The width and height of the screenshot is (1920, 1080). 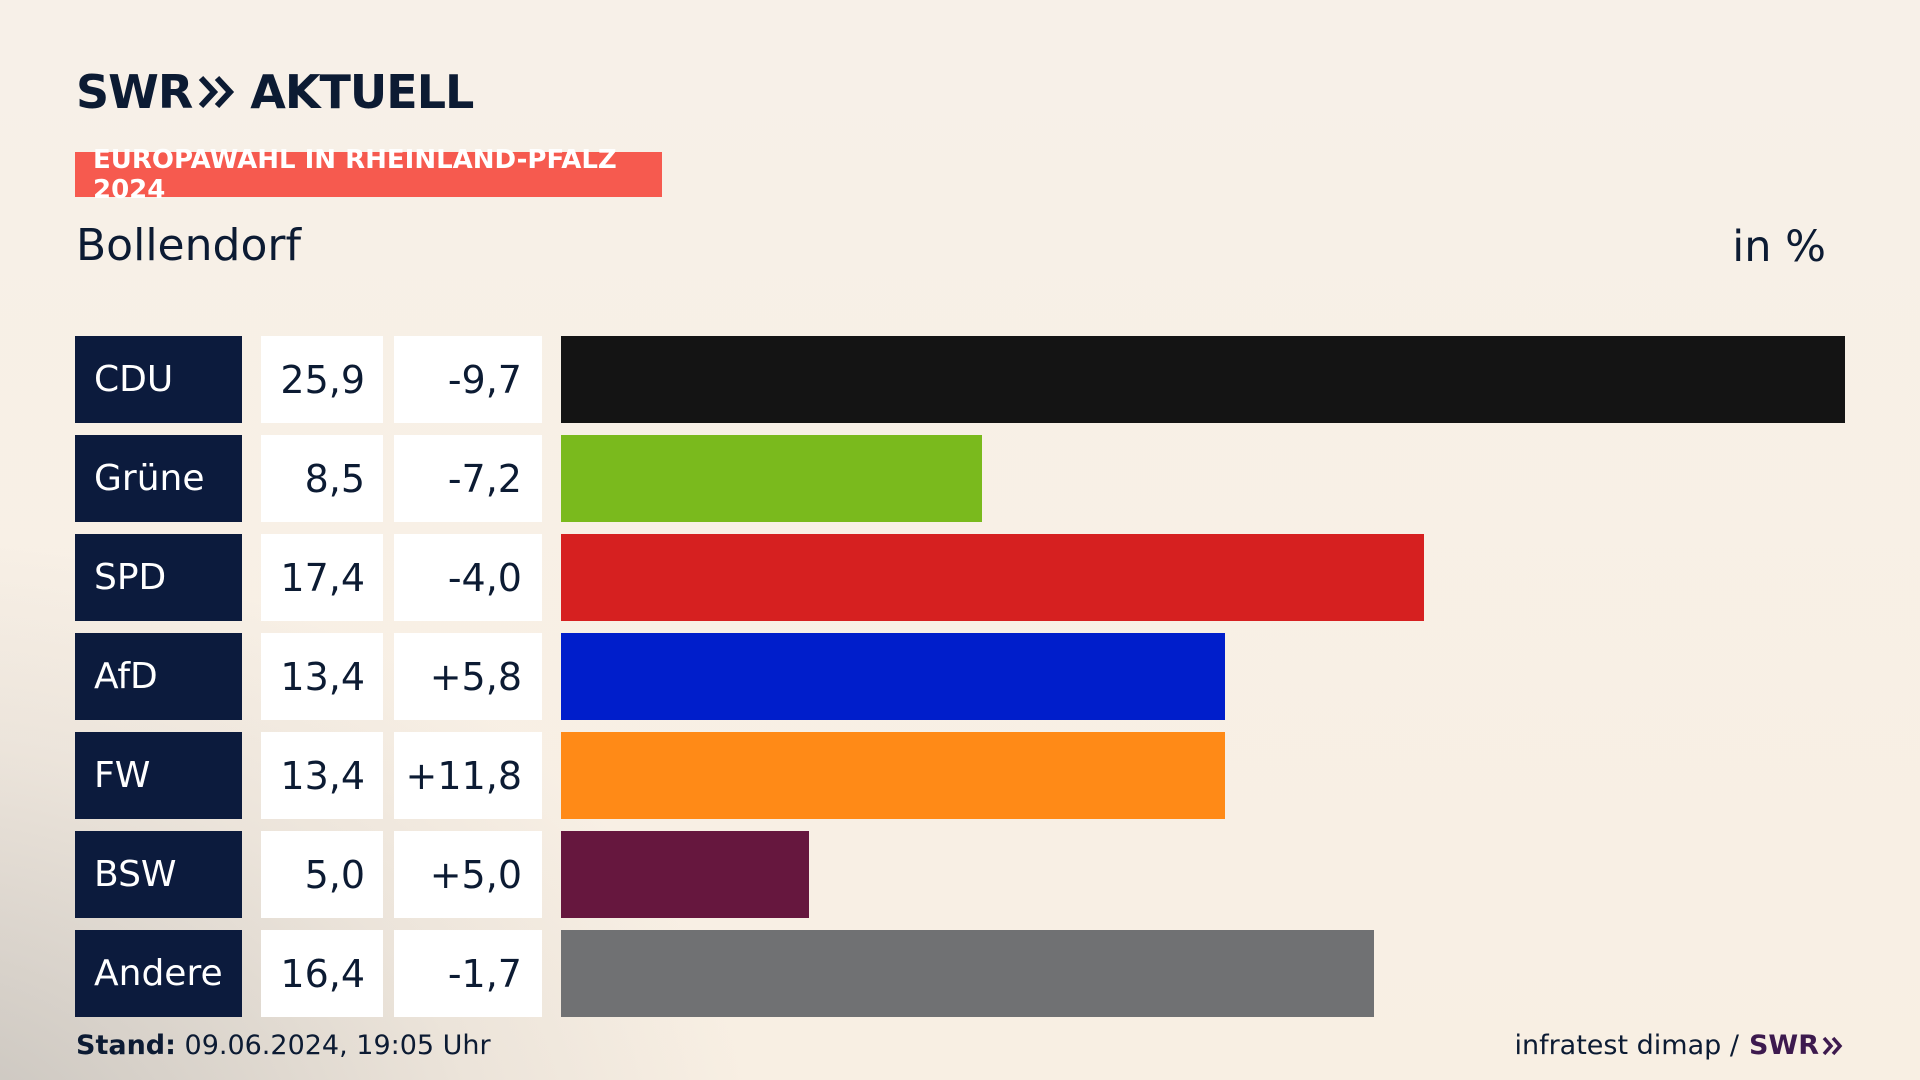 I want to click on bar-afd, so click(x=893, y=676).